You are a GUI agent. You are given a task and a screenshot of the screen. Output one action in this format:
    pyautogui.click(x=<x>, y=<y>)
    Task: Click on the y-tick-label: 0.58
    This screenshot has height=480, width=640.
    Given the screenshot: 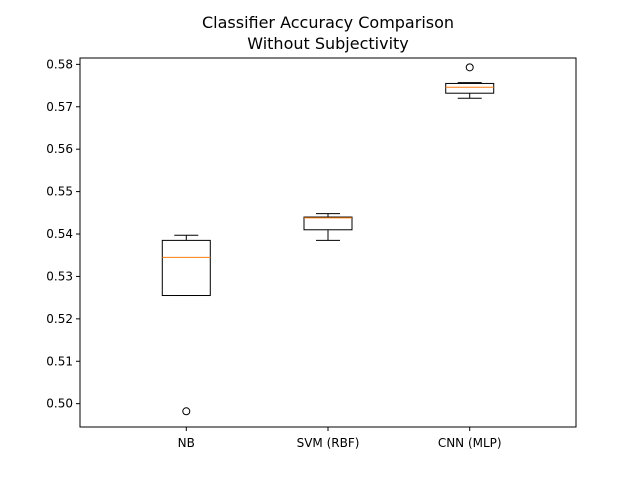 What is the action you would take?
    pyautogui.click(x=59, y=64)
    